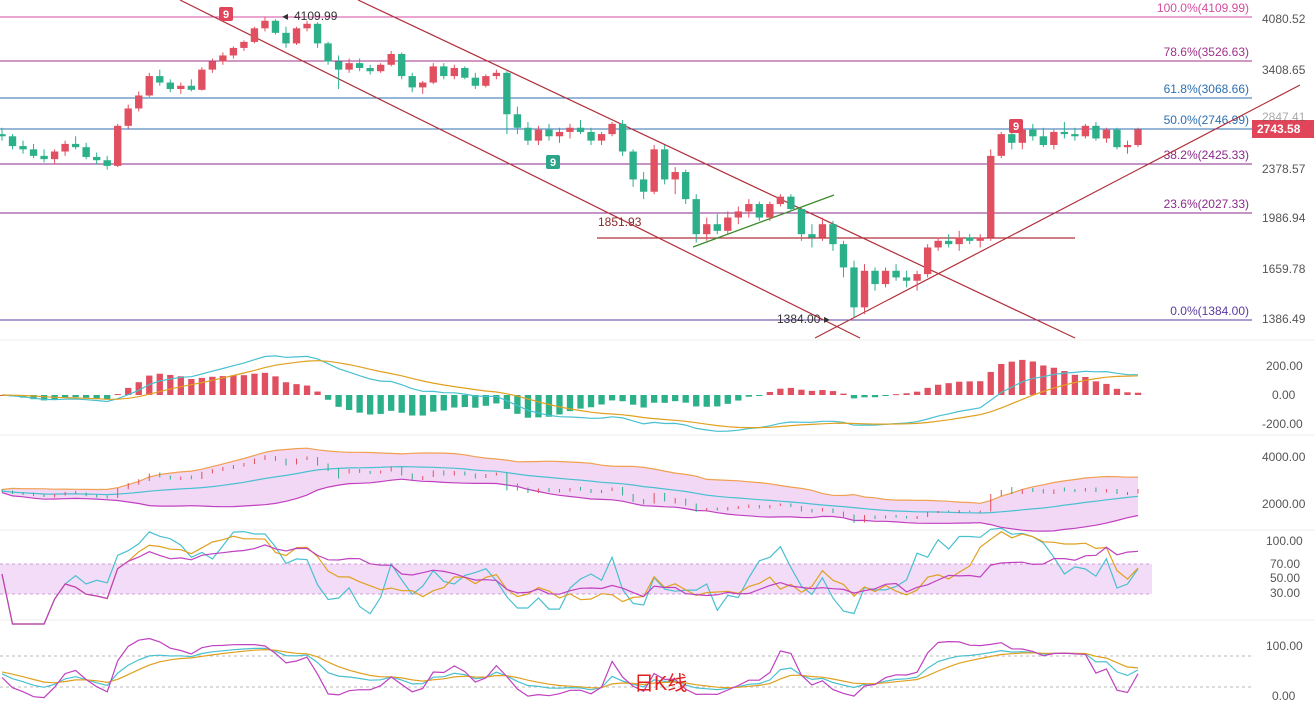 The height and width of the screenshot is (708, 1314). What do you see at coordinates (1284, 117) in the screenshot?
I see `price-tick: 2847.41` at bounding box center [1284, 117].